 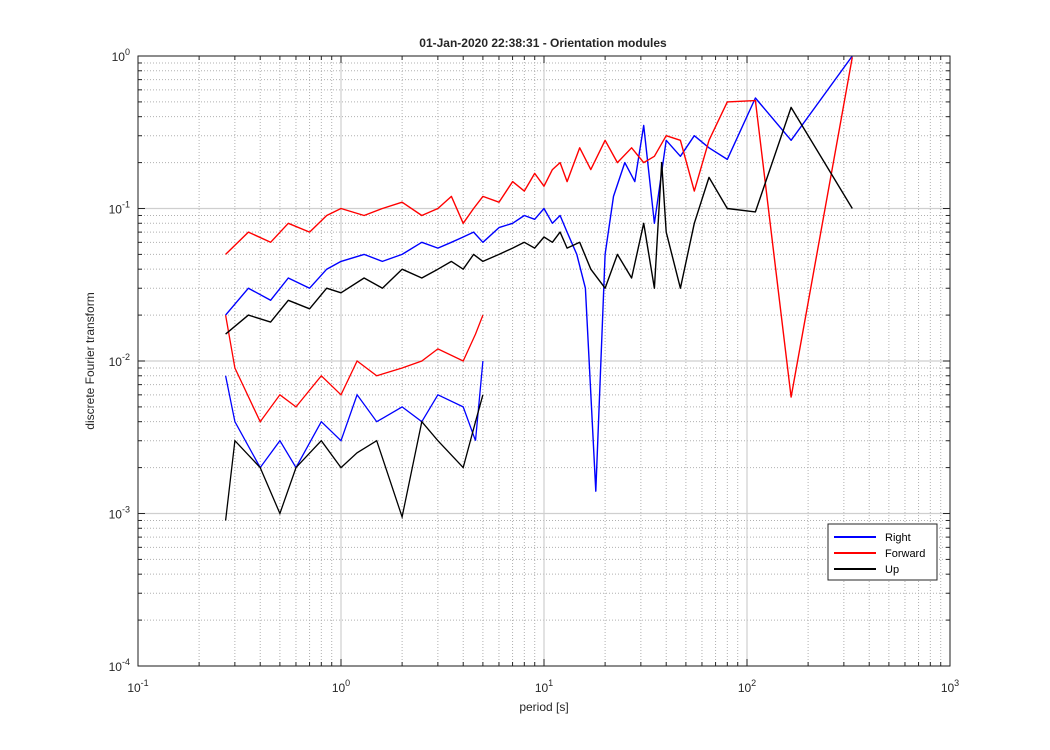 I want to click on x-tick-label: 10⁰, so click(x=341, y=686).